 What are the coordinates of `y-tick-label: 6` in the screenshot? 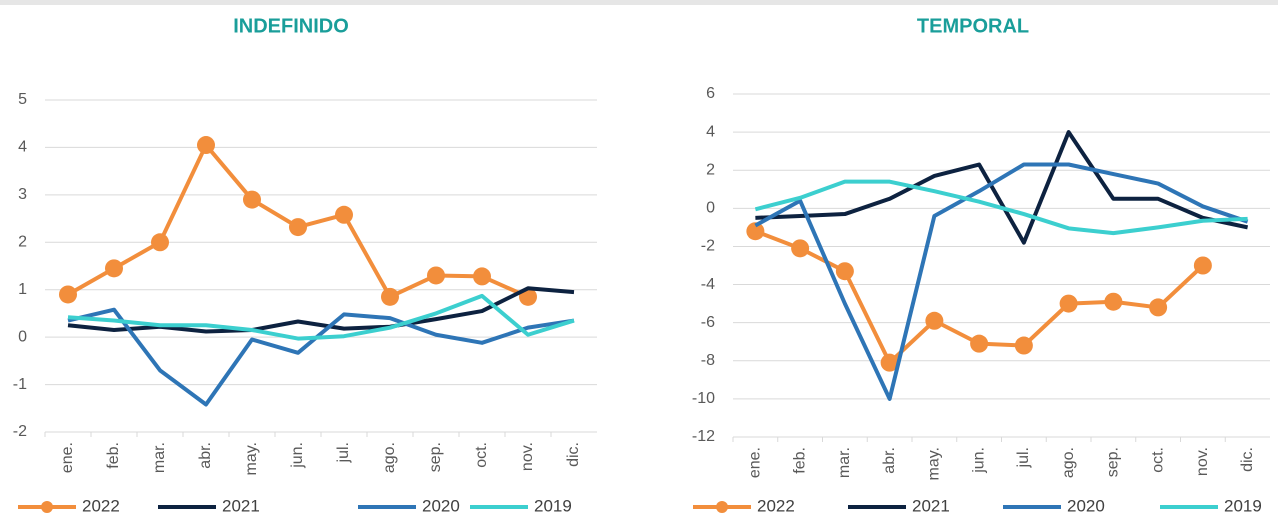 It's located at (710, 93).